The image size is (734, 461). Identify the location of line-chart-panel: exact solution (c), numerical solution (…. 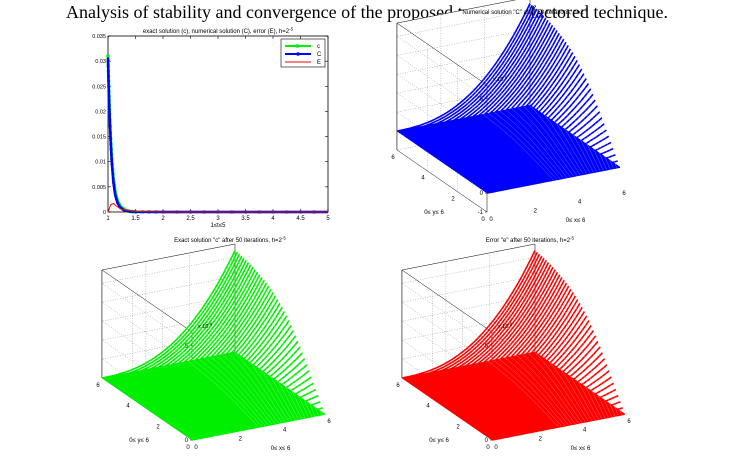
(211, 127).